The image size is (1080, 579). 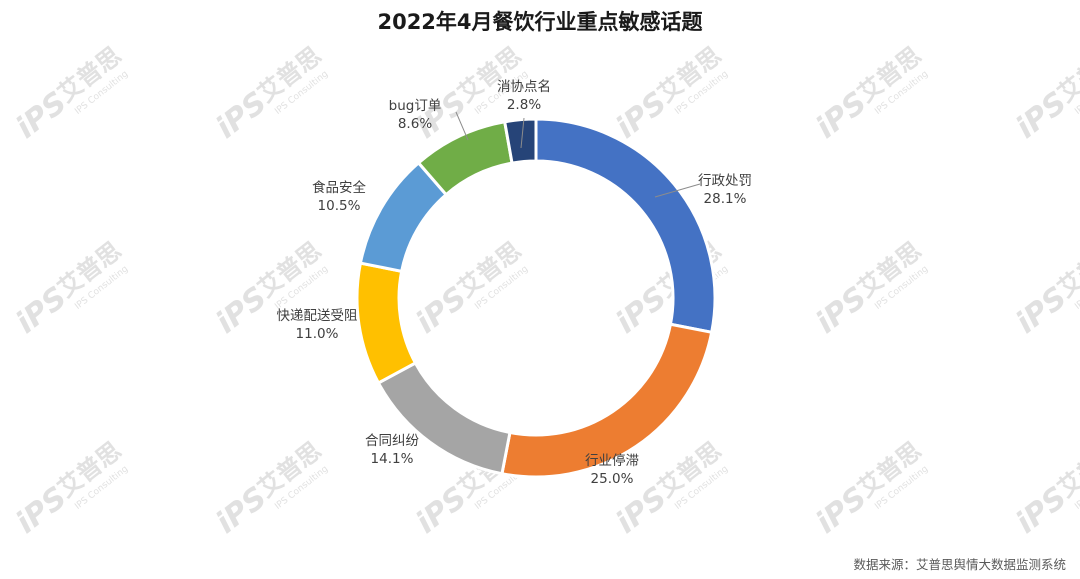 What do you see at coordinates (725, 181) in the screenshot?
I see `slice-category-label: 行政处罚` at bounding box center [725, 181].